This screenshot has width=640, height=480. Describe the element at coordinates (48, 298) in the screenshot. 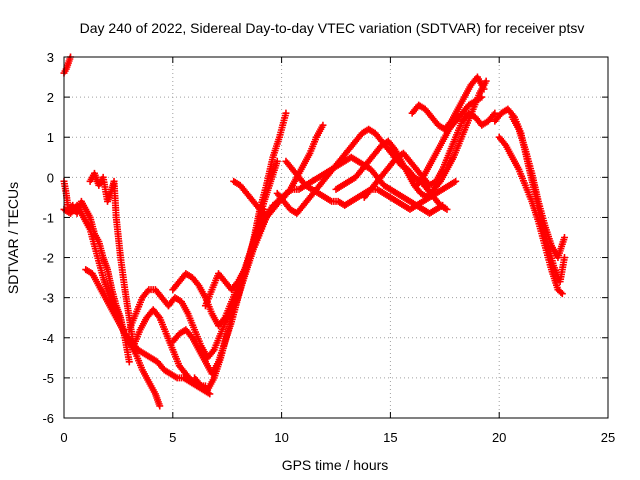

I see `y-tick-label: -3` at that location.